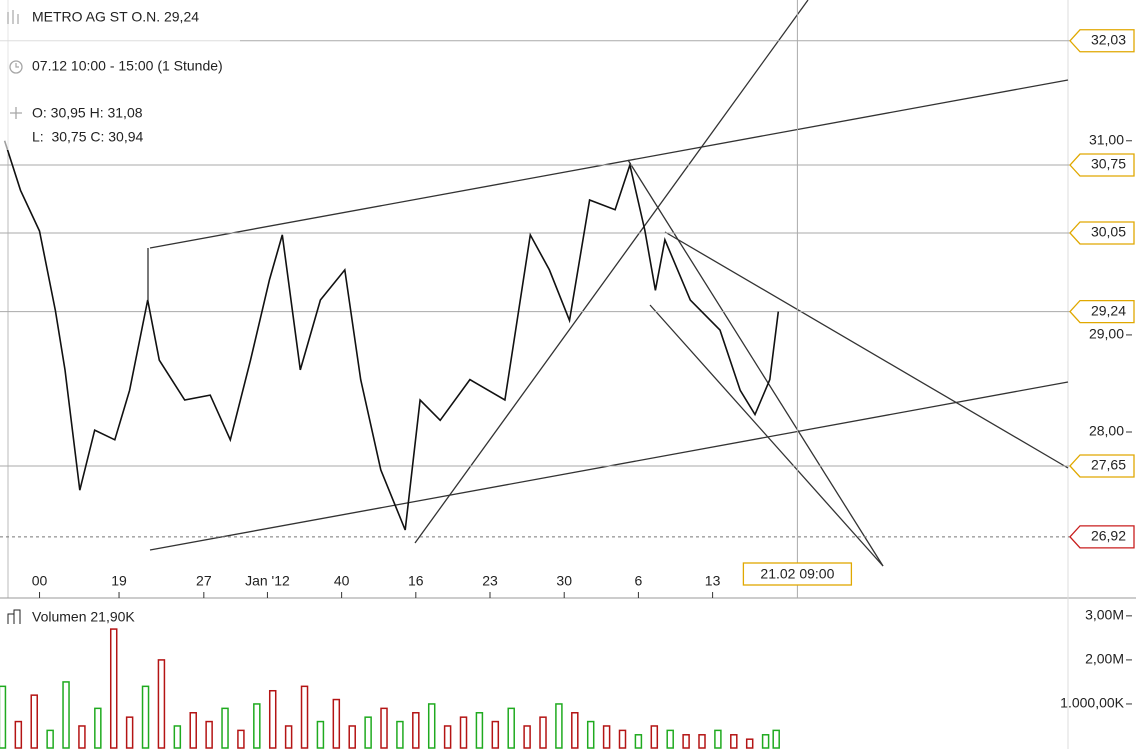 The image size is (1136, 749). Describe the element at coordinates (1106, 334) in the screenshot. I see `y-tick-label: 29,00` at that location.